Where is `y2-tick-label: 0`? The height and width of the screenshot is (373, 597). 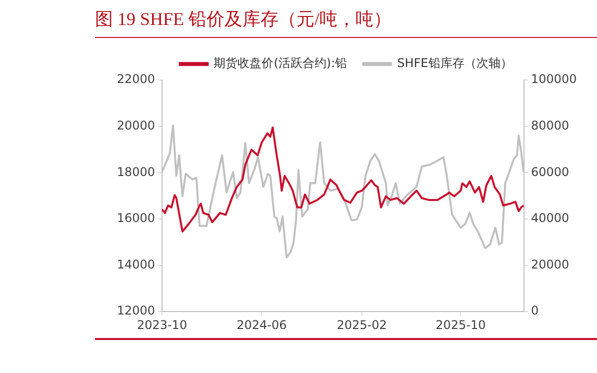 y2-tick-label: 0 is located at coordinates (535, 311).